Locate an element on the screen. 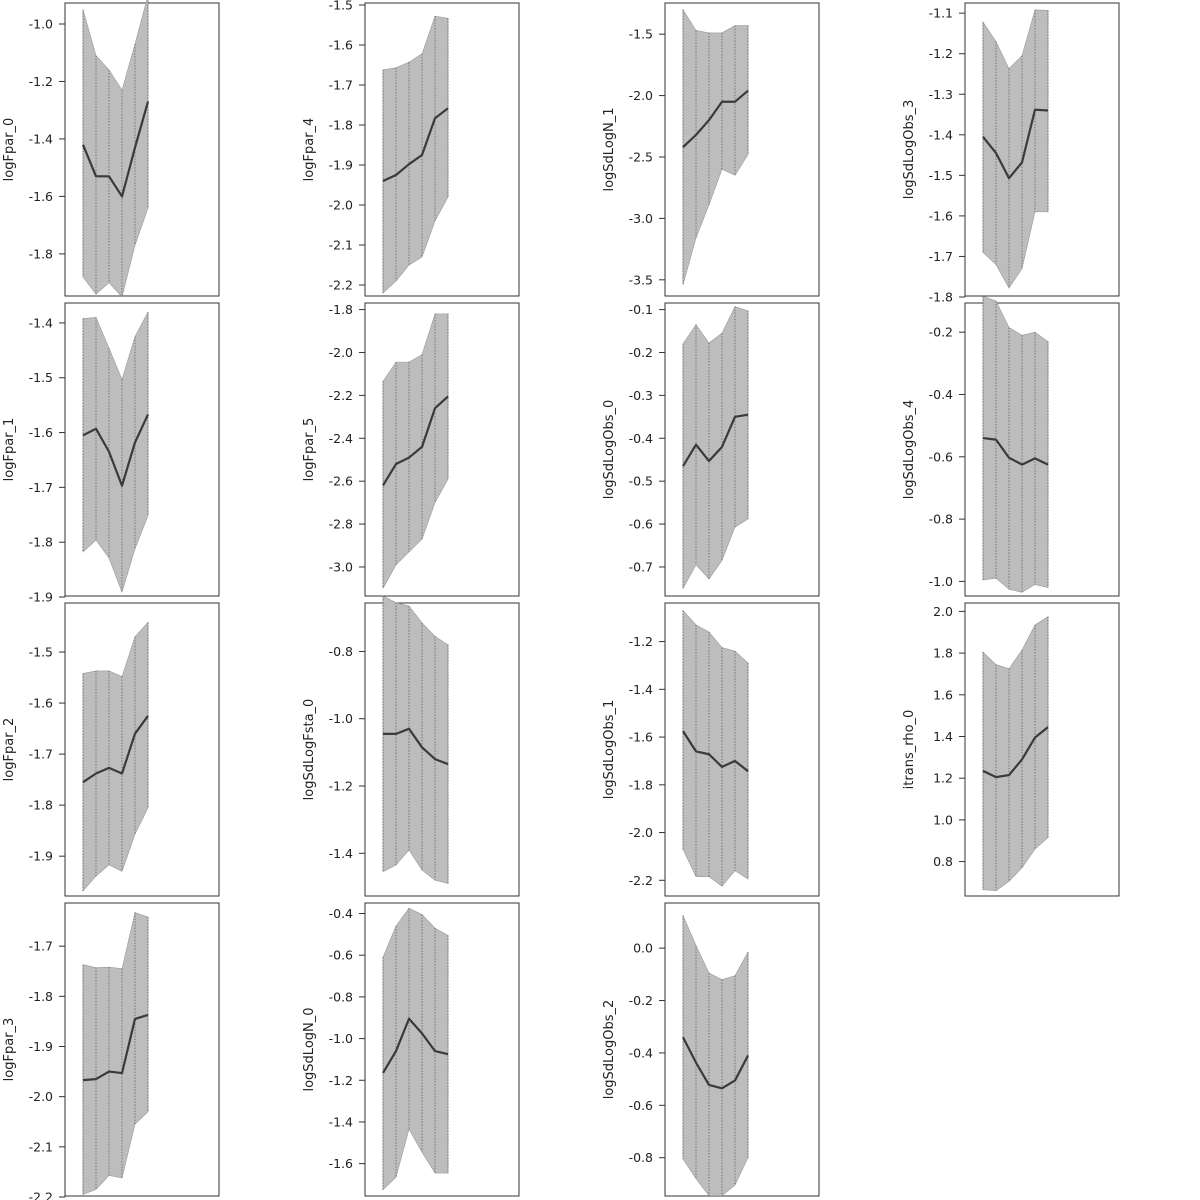 The height and width of the screenshot is (1200, 1200). panel-logFpar_1: -1.9 -1.8 -1.7 -1.6 -1.5 -1.4 logFpar_1 is located at coordinates (111, 453).